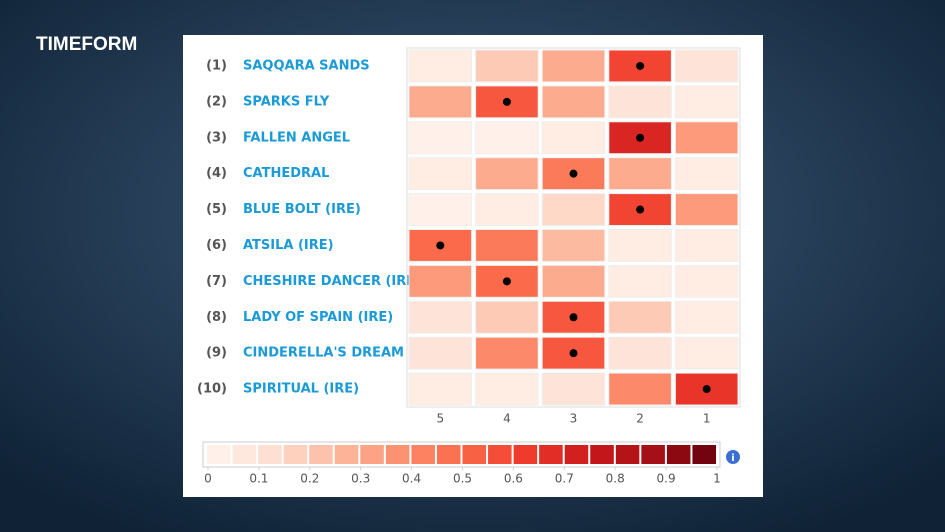  Describe the element at coordinates (309, 479) in the screenshot. I see `colorbar-tick-label: 0.2` at that location.